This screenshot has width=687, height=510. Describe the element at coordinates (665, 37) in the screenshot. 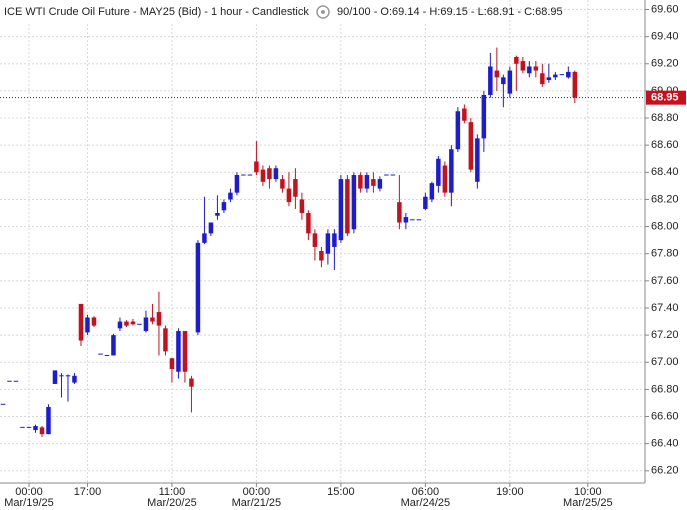

I see `y-tick-label: 69.40` at that location.